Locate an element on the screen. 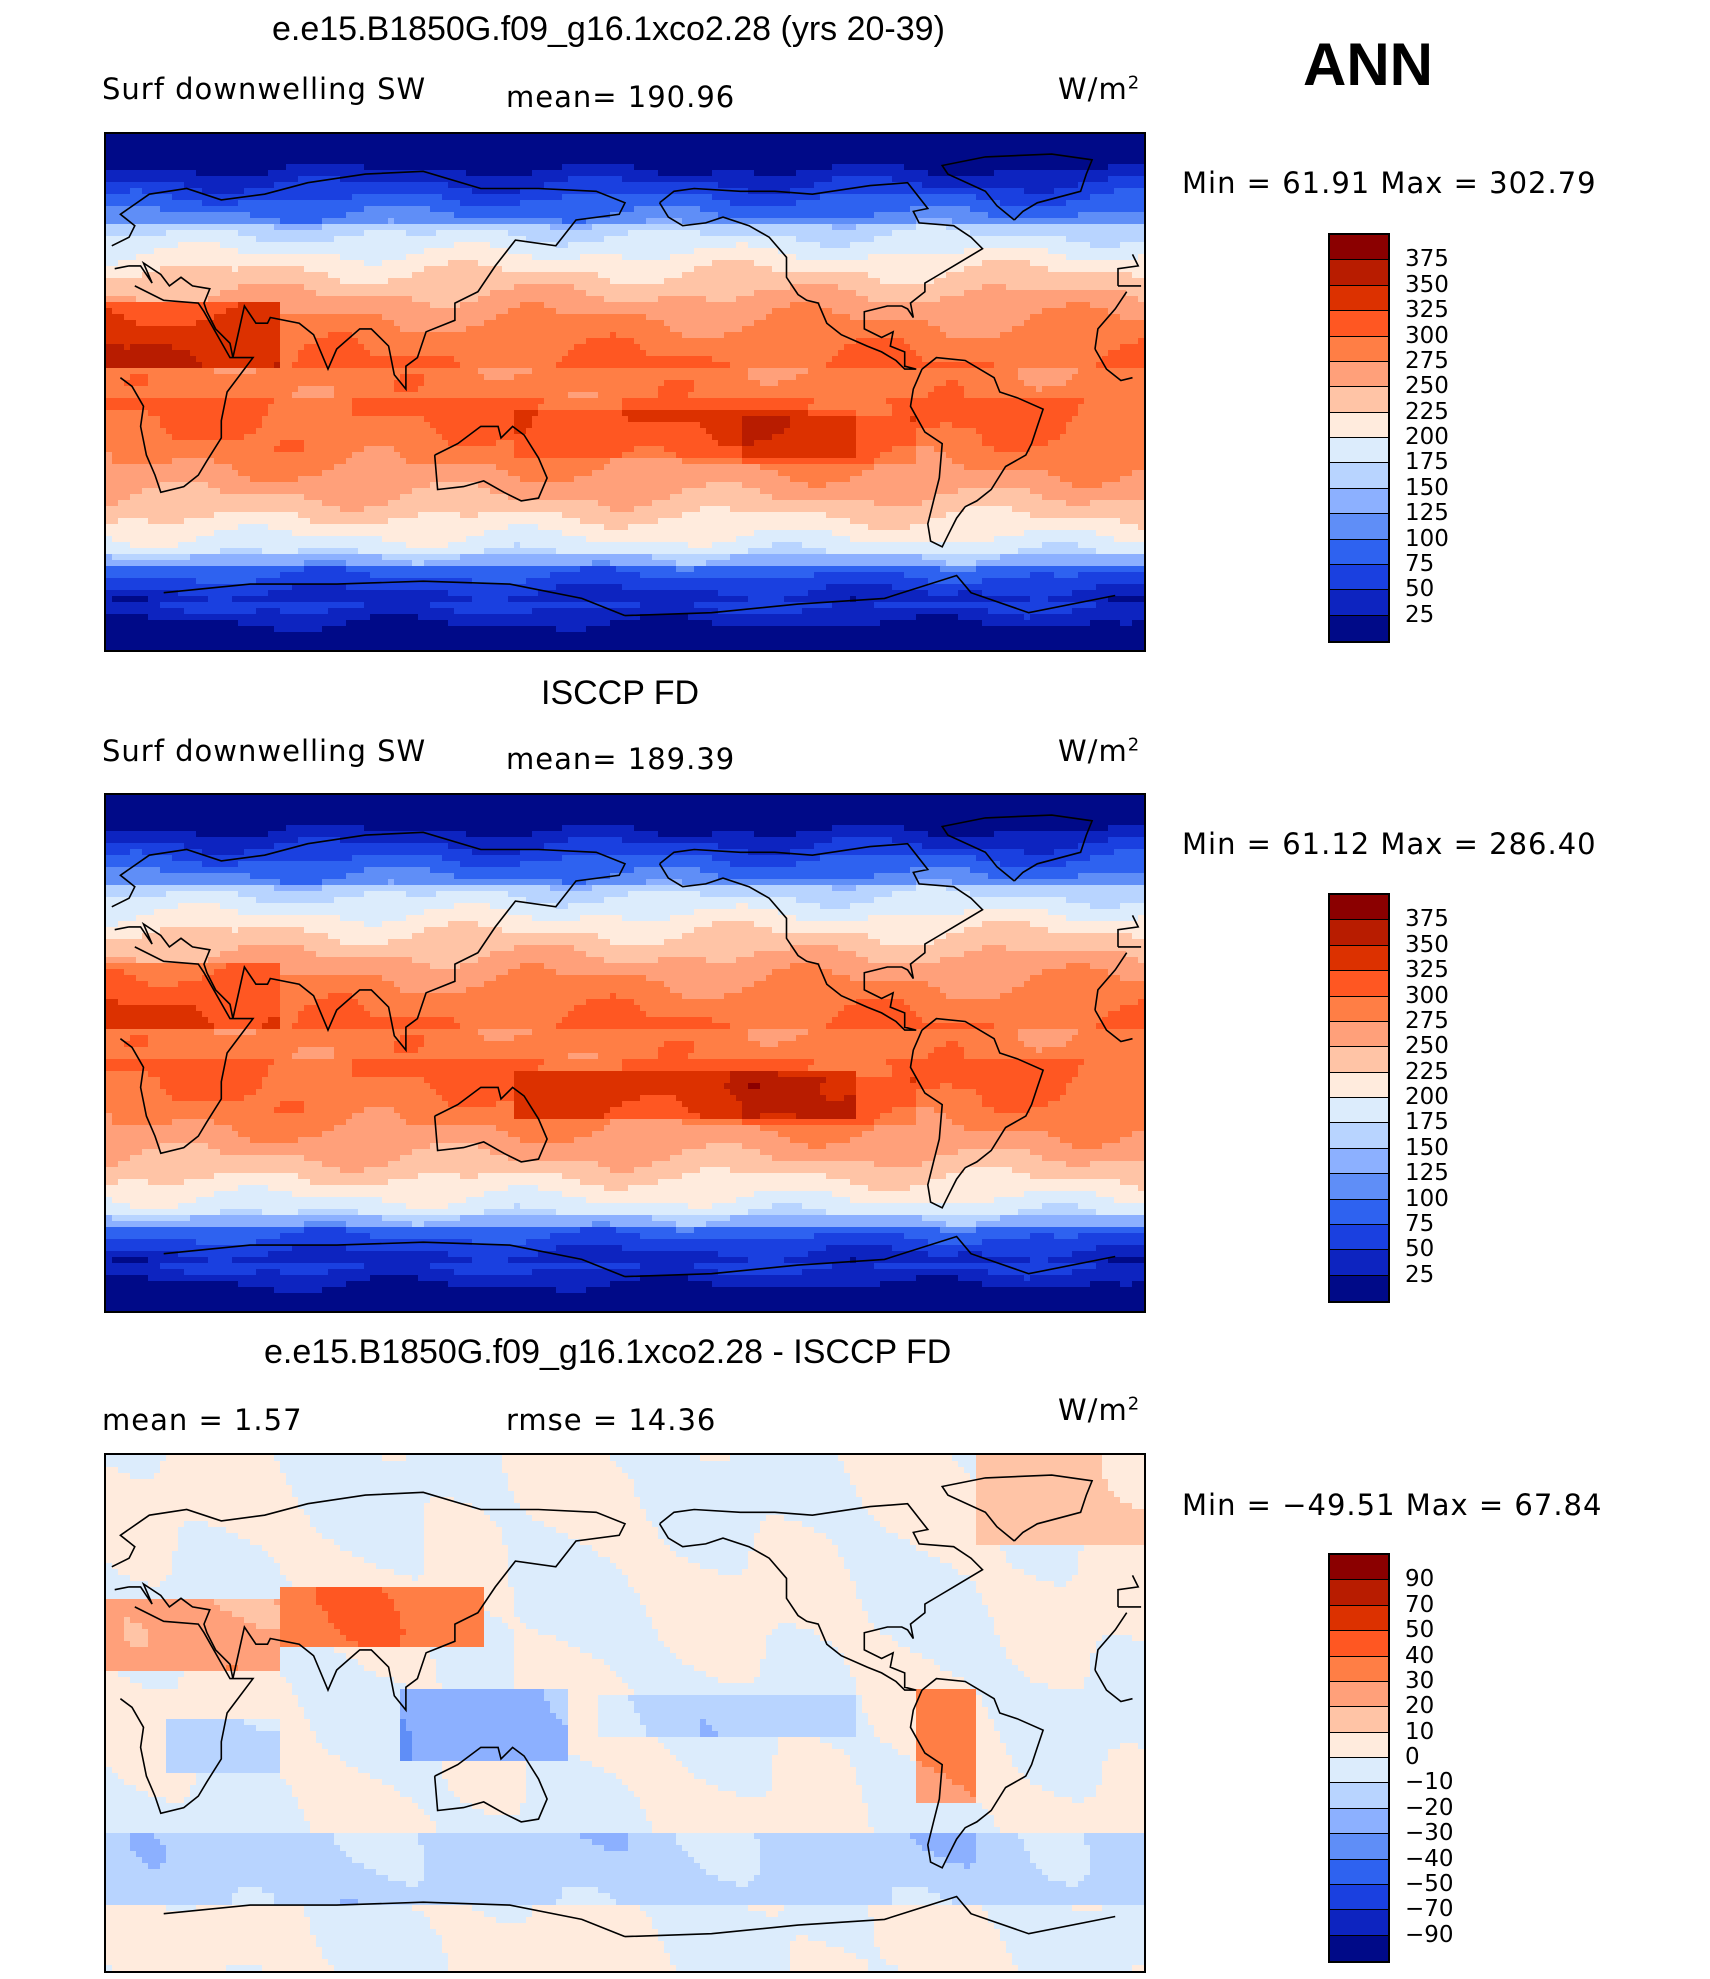 The width and height of the screenshot is (1710, 1979). panel-3-colorbar is located at coordinates (1359, 1758).